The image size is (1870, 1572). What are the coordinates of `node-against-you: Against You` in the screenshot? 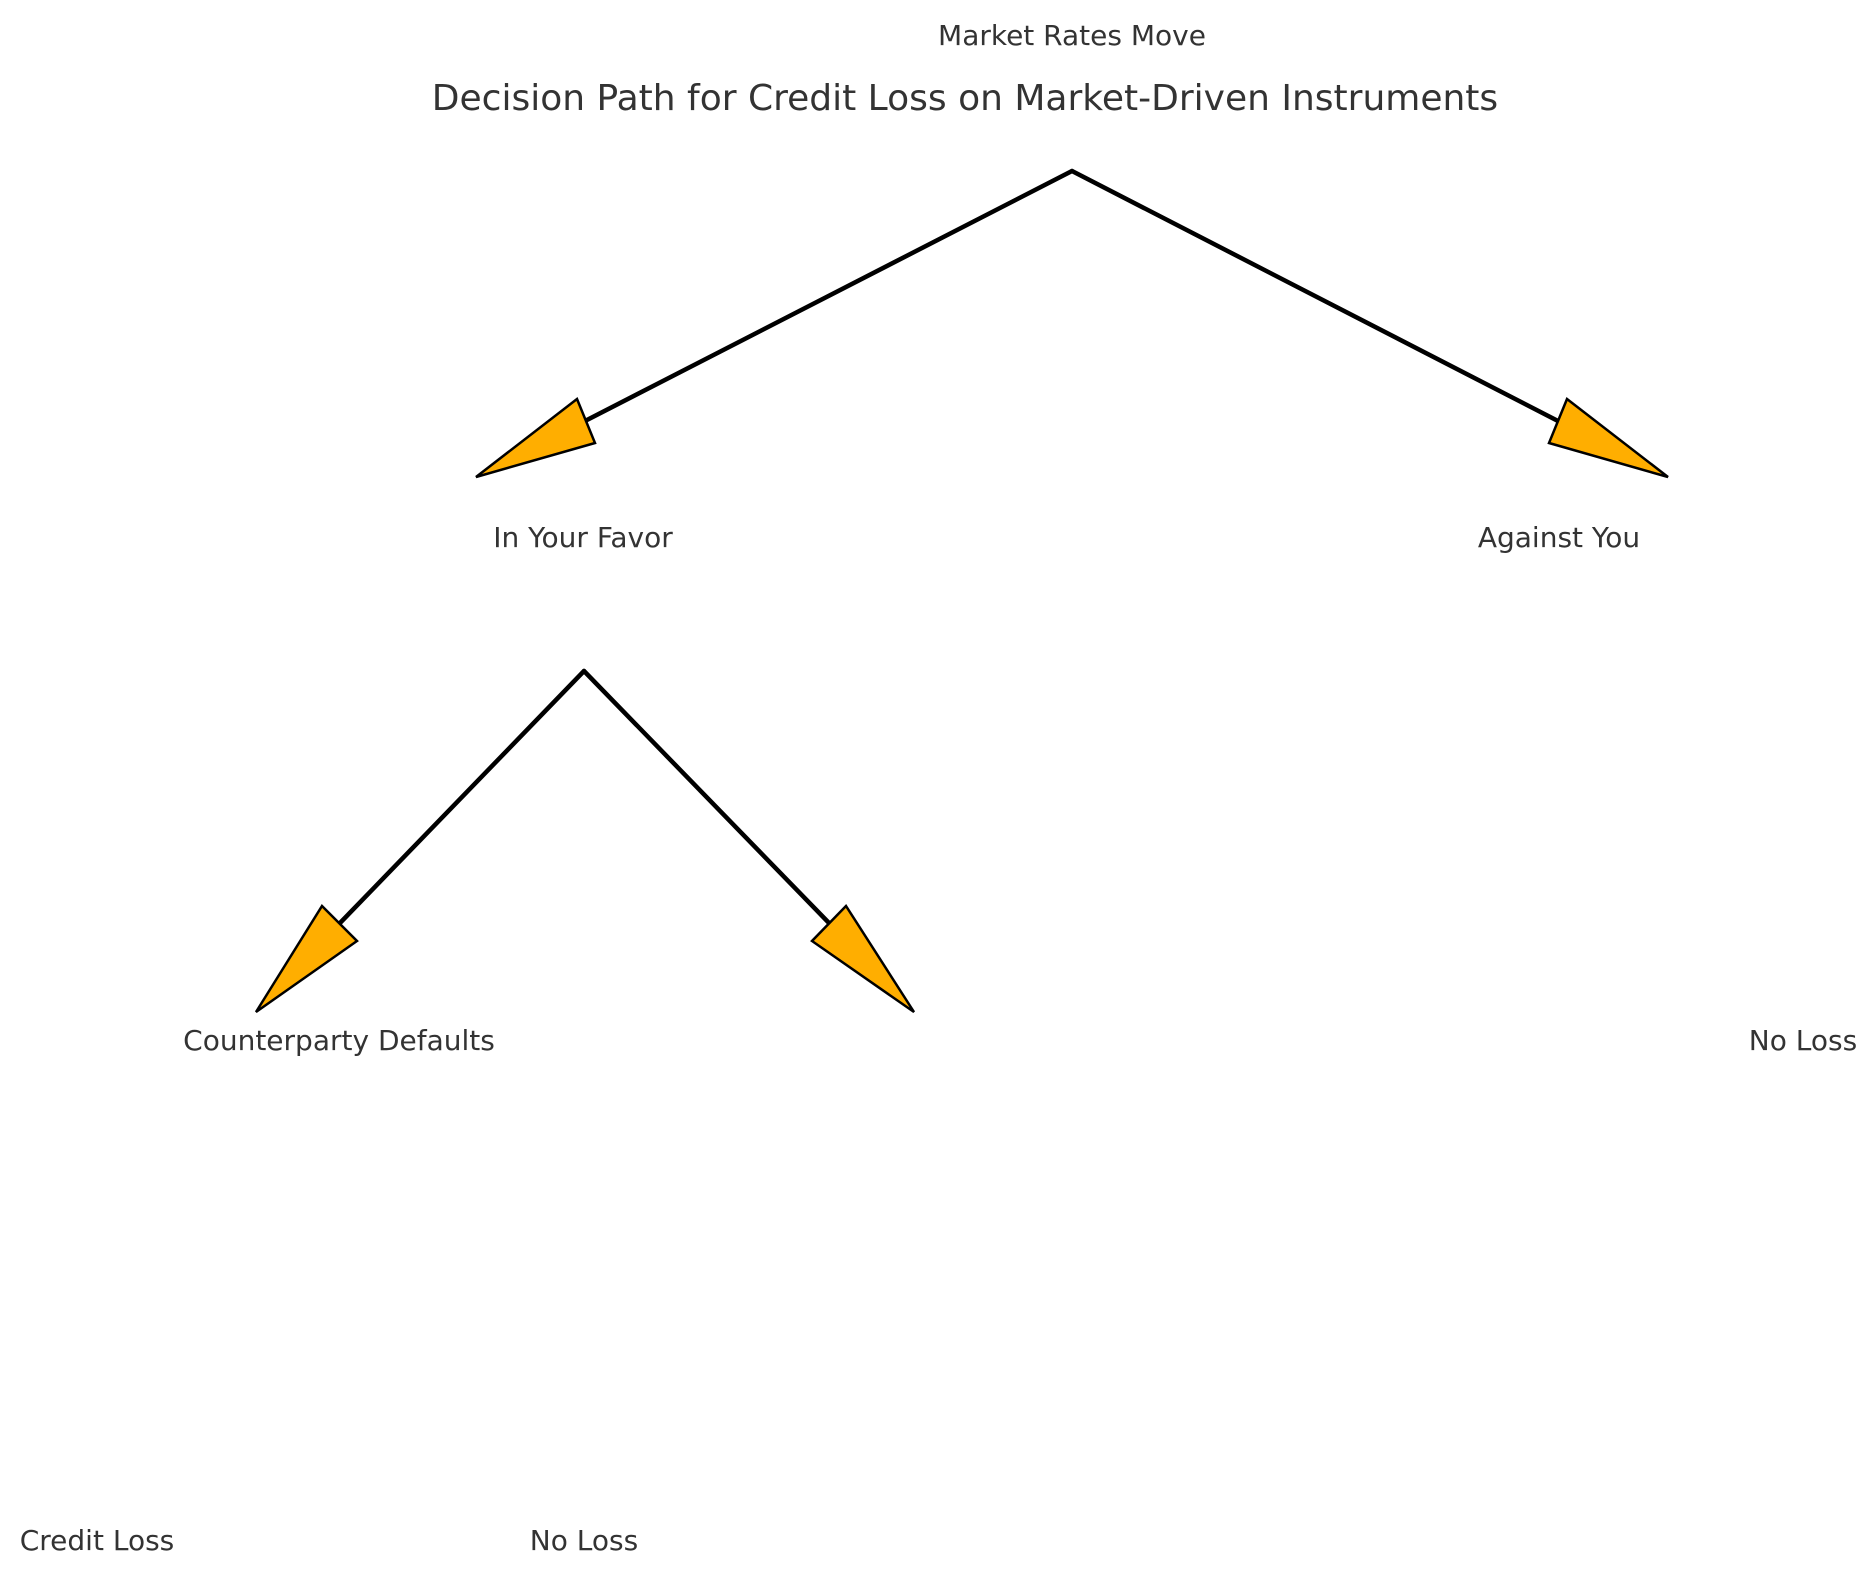 It's located at (1559, 537).